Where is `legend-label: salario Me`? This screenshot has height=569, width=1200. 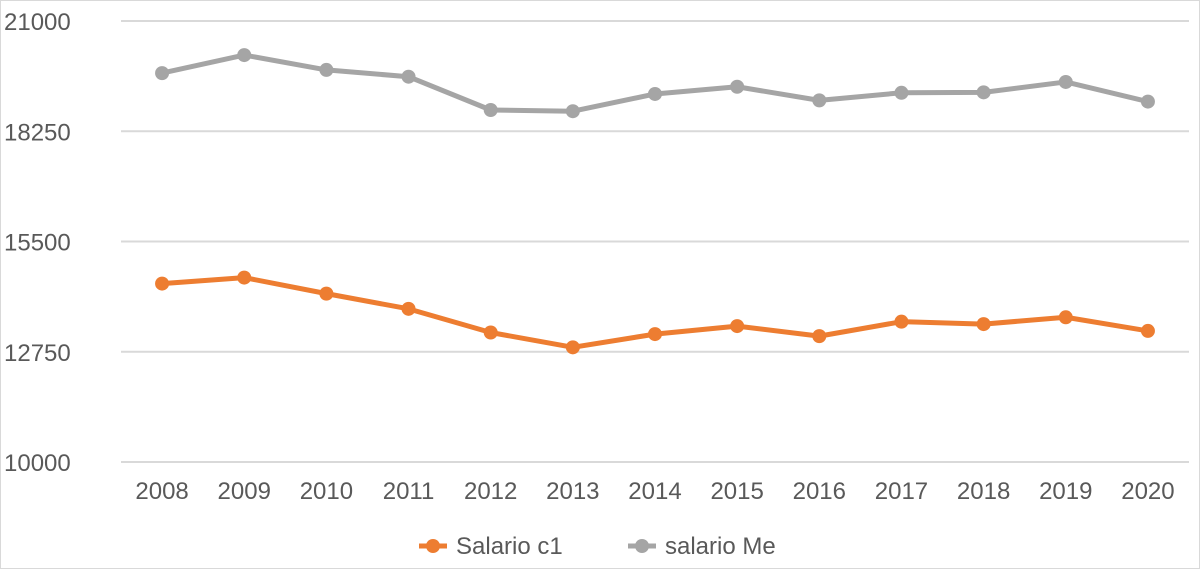 legend-label: salario Me is located at coordinates (720, 546).